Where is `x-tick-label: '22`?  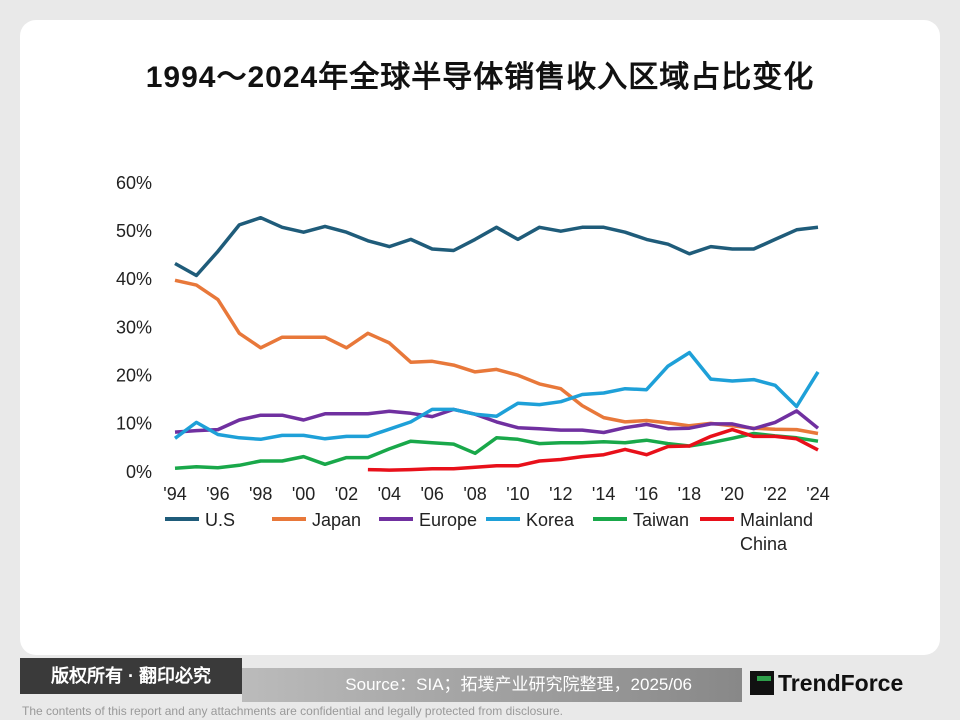
x-tick-label: '22 is located at coordinates (774, 494).